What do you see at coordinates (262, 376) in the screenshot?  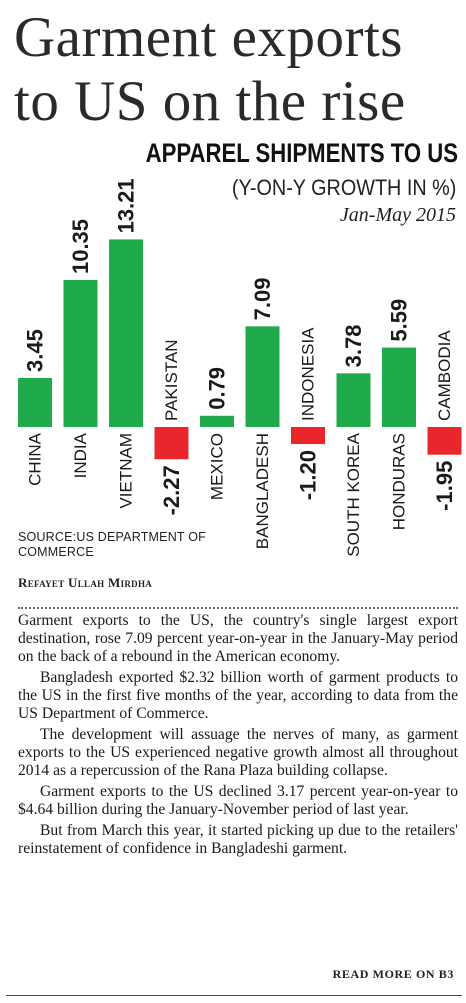 I see `bar-bangladesh` at bounding box center [262, 376].